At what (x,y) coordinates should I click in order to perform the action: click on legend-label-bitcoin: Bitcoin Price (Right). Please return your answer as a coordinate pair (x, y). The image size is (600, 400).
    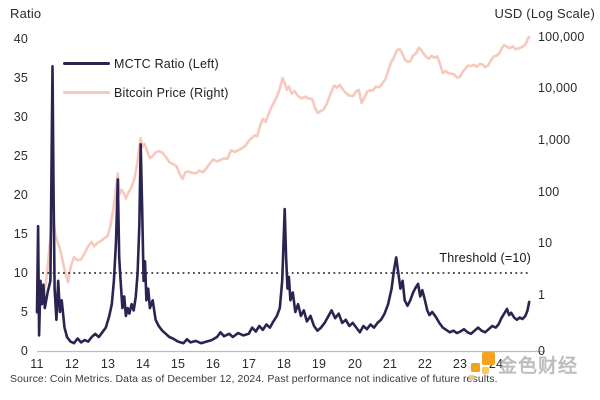
    Looking at the image, I should click on (171, 92).